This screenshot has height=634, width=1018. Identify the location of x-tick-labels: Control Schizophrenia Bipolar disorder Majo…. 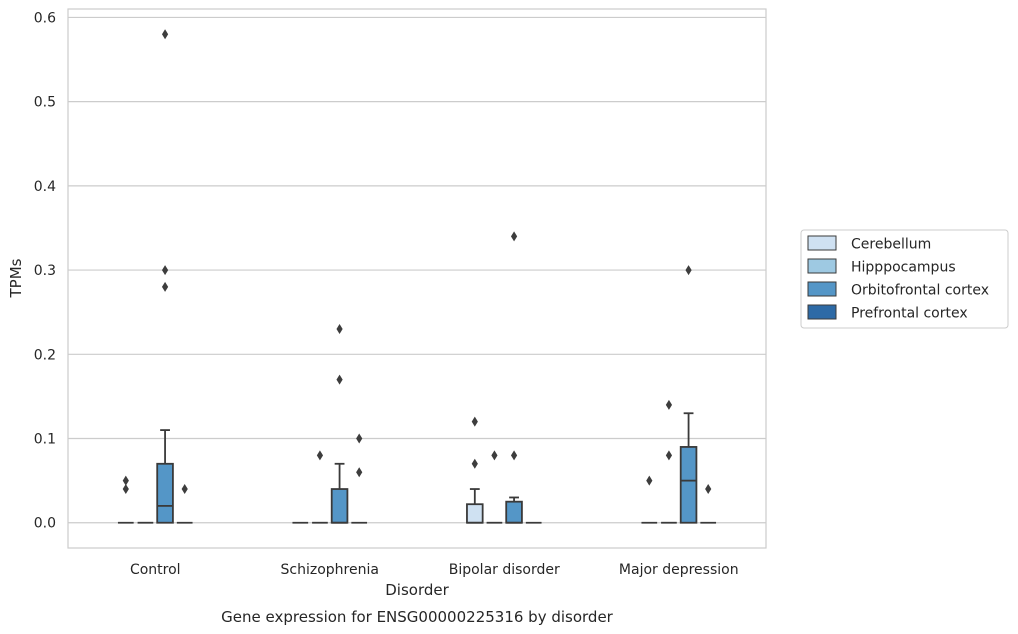
(434, 570).